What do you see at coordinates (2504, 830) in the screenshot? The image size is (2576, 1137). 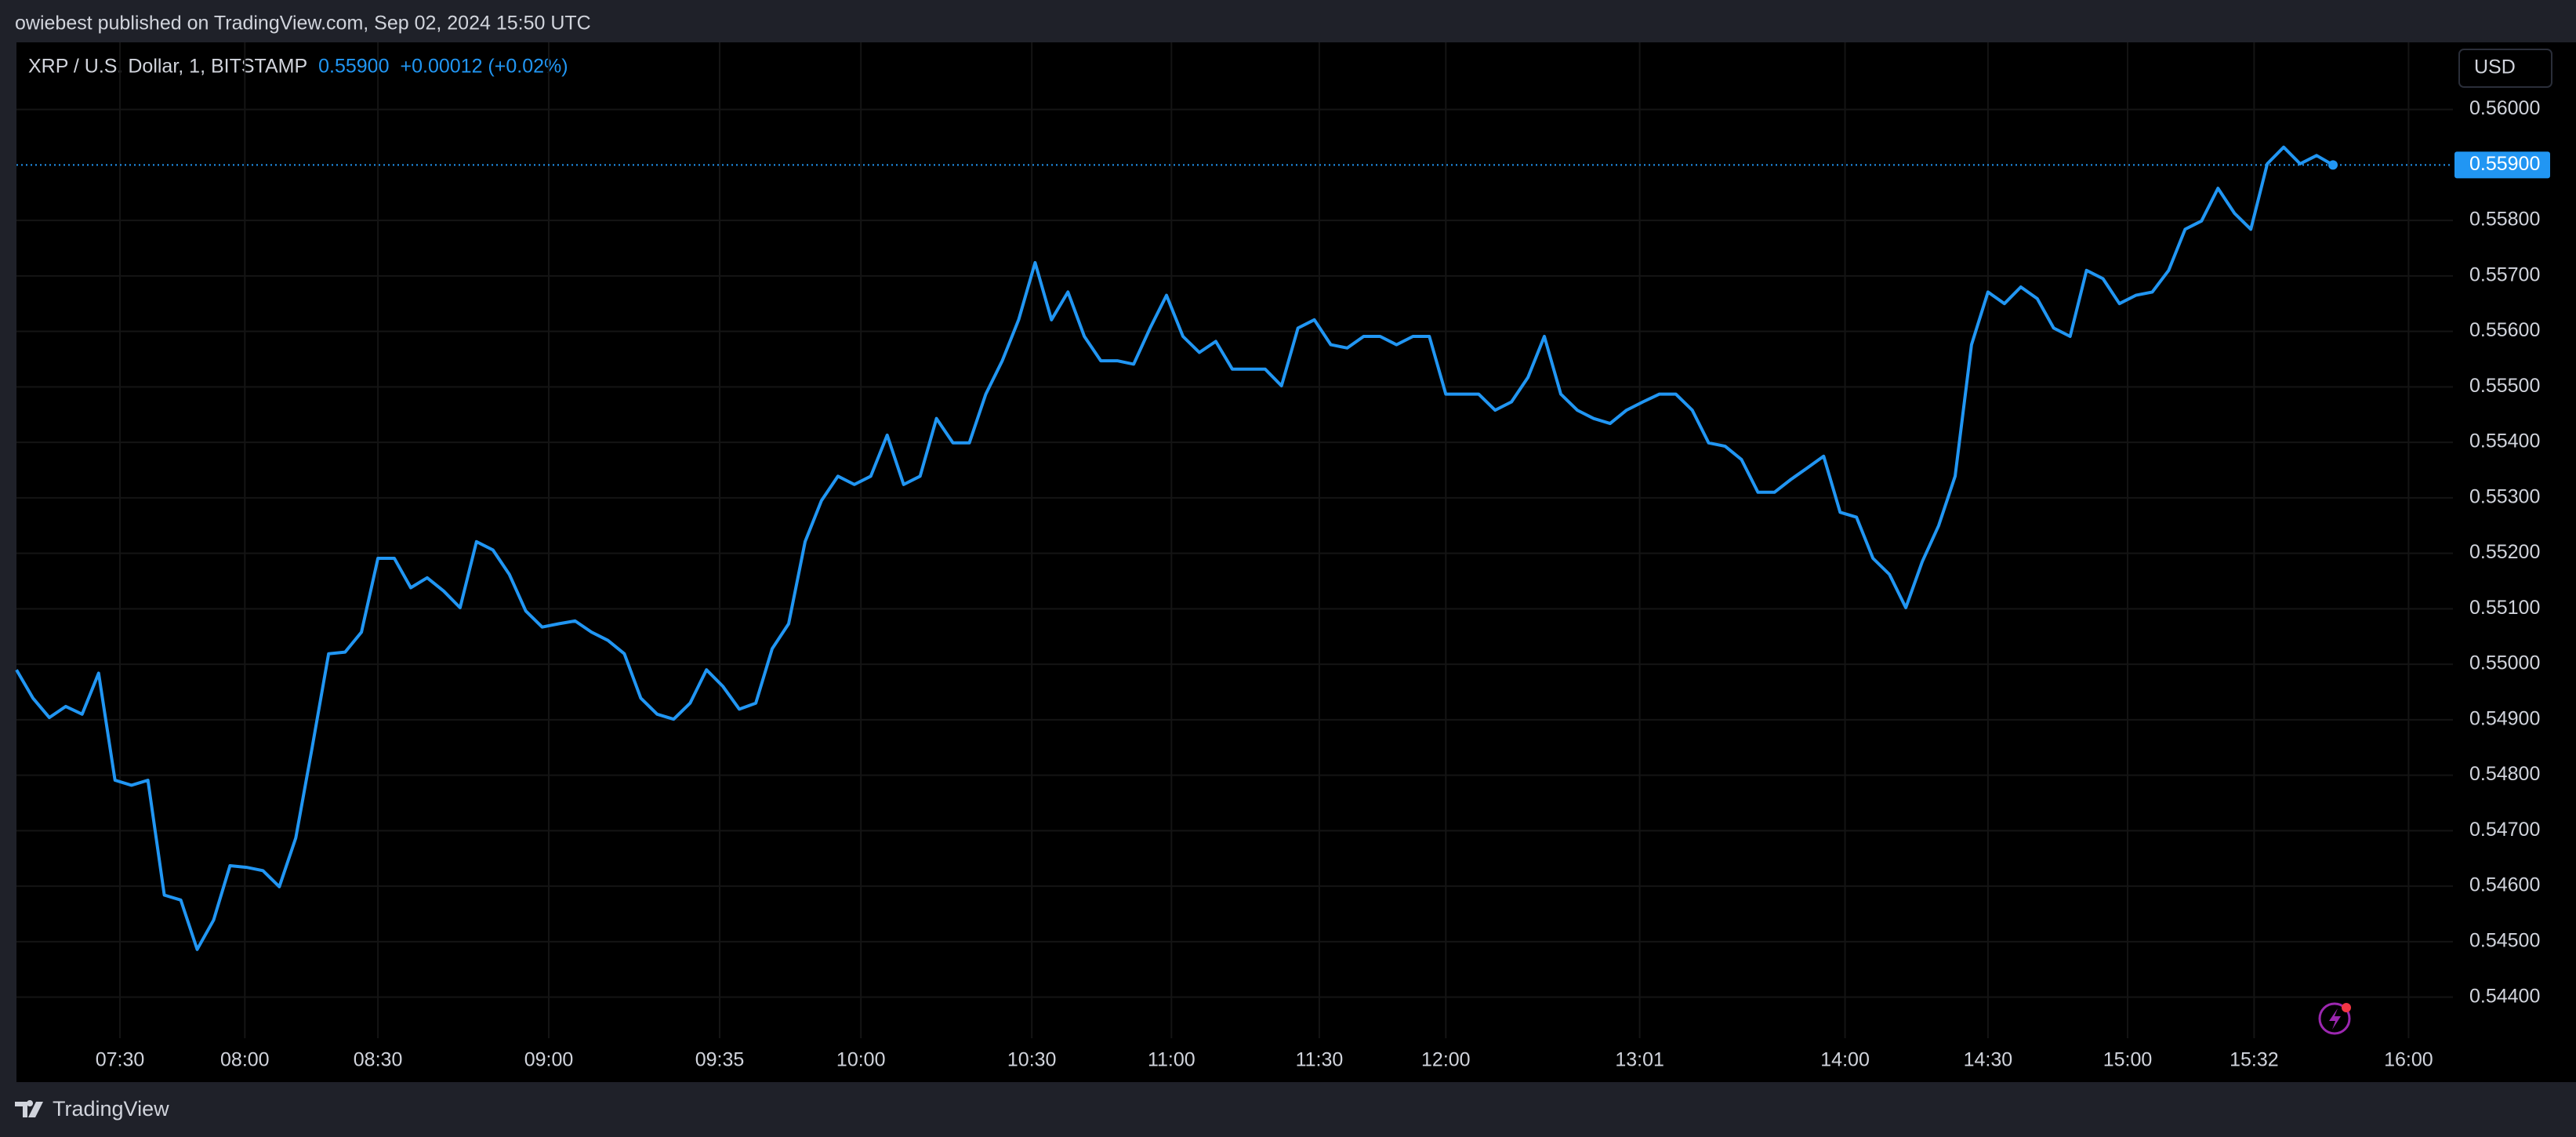 I see `y-tick-label: 0.54700` at bounding box center [2504, 830].